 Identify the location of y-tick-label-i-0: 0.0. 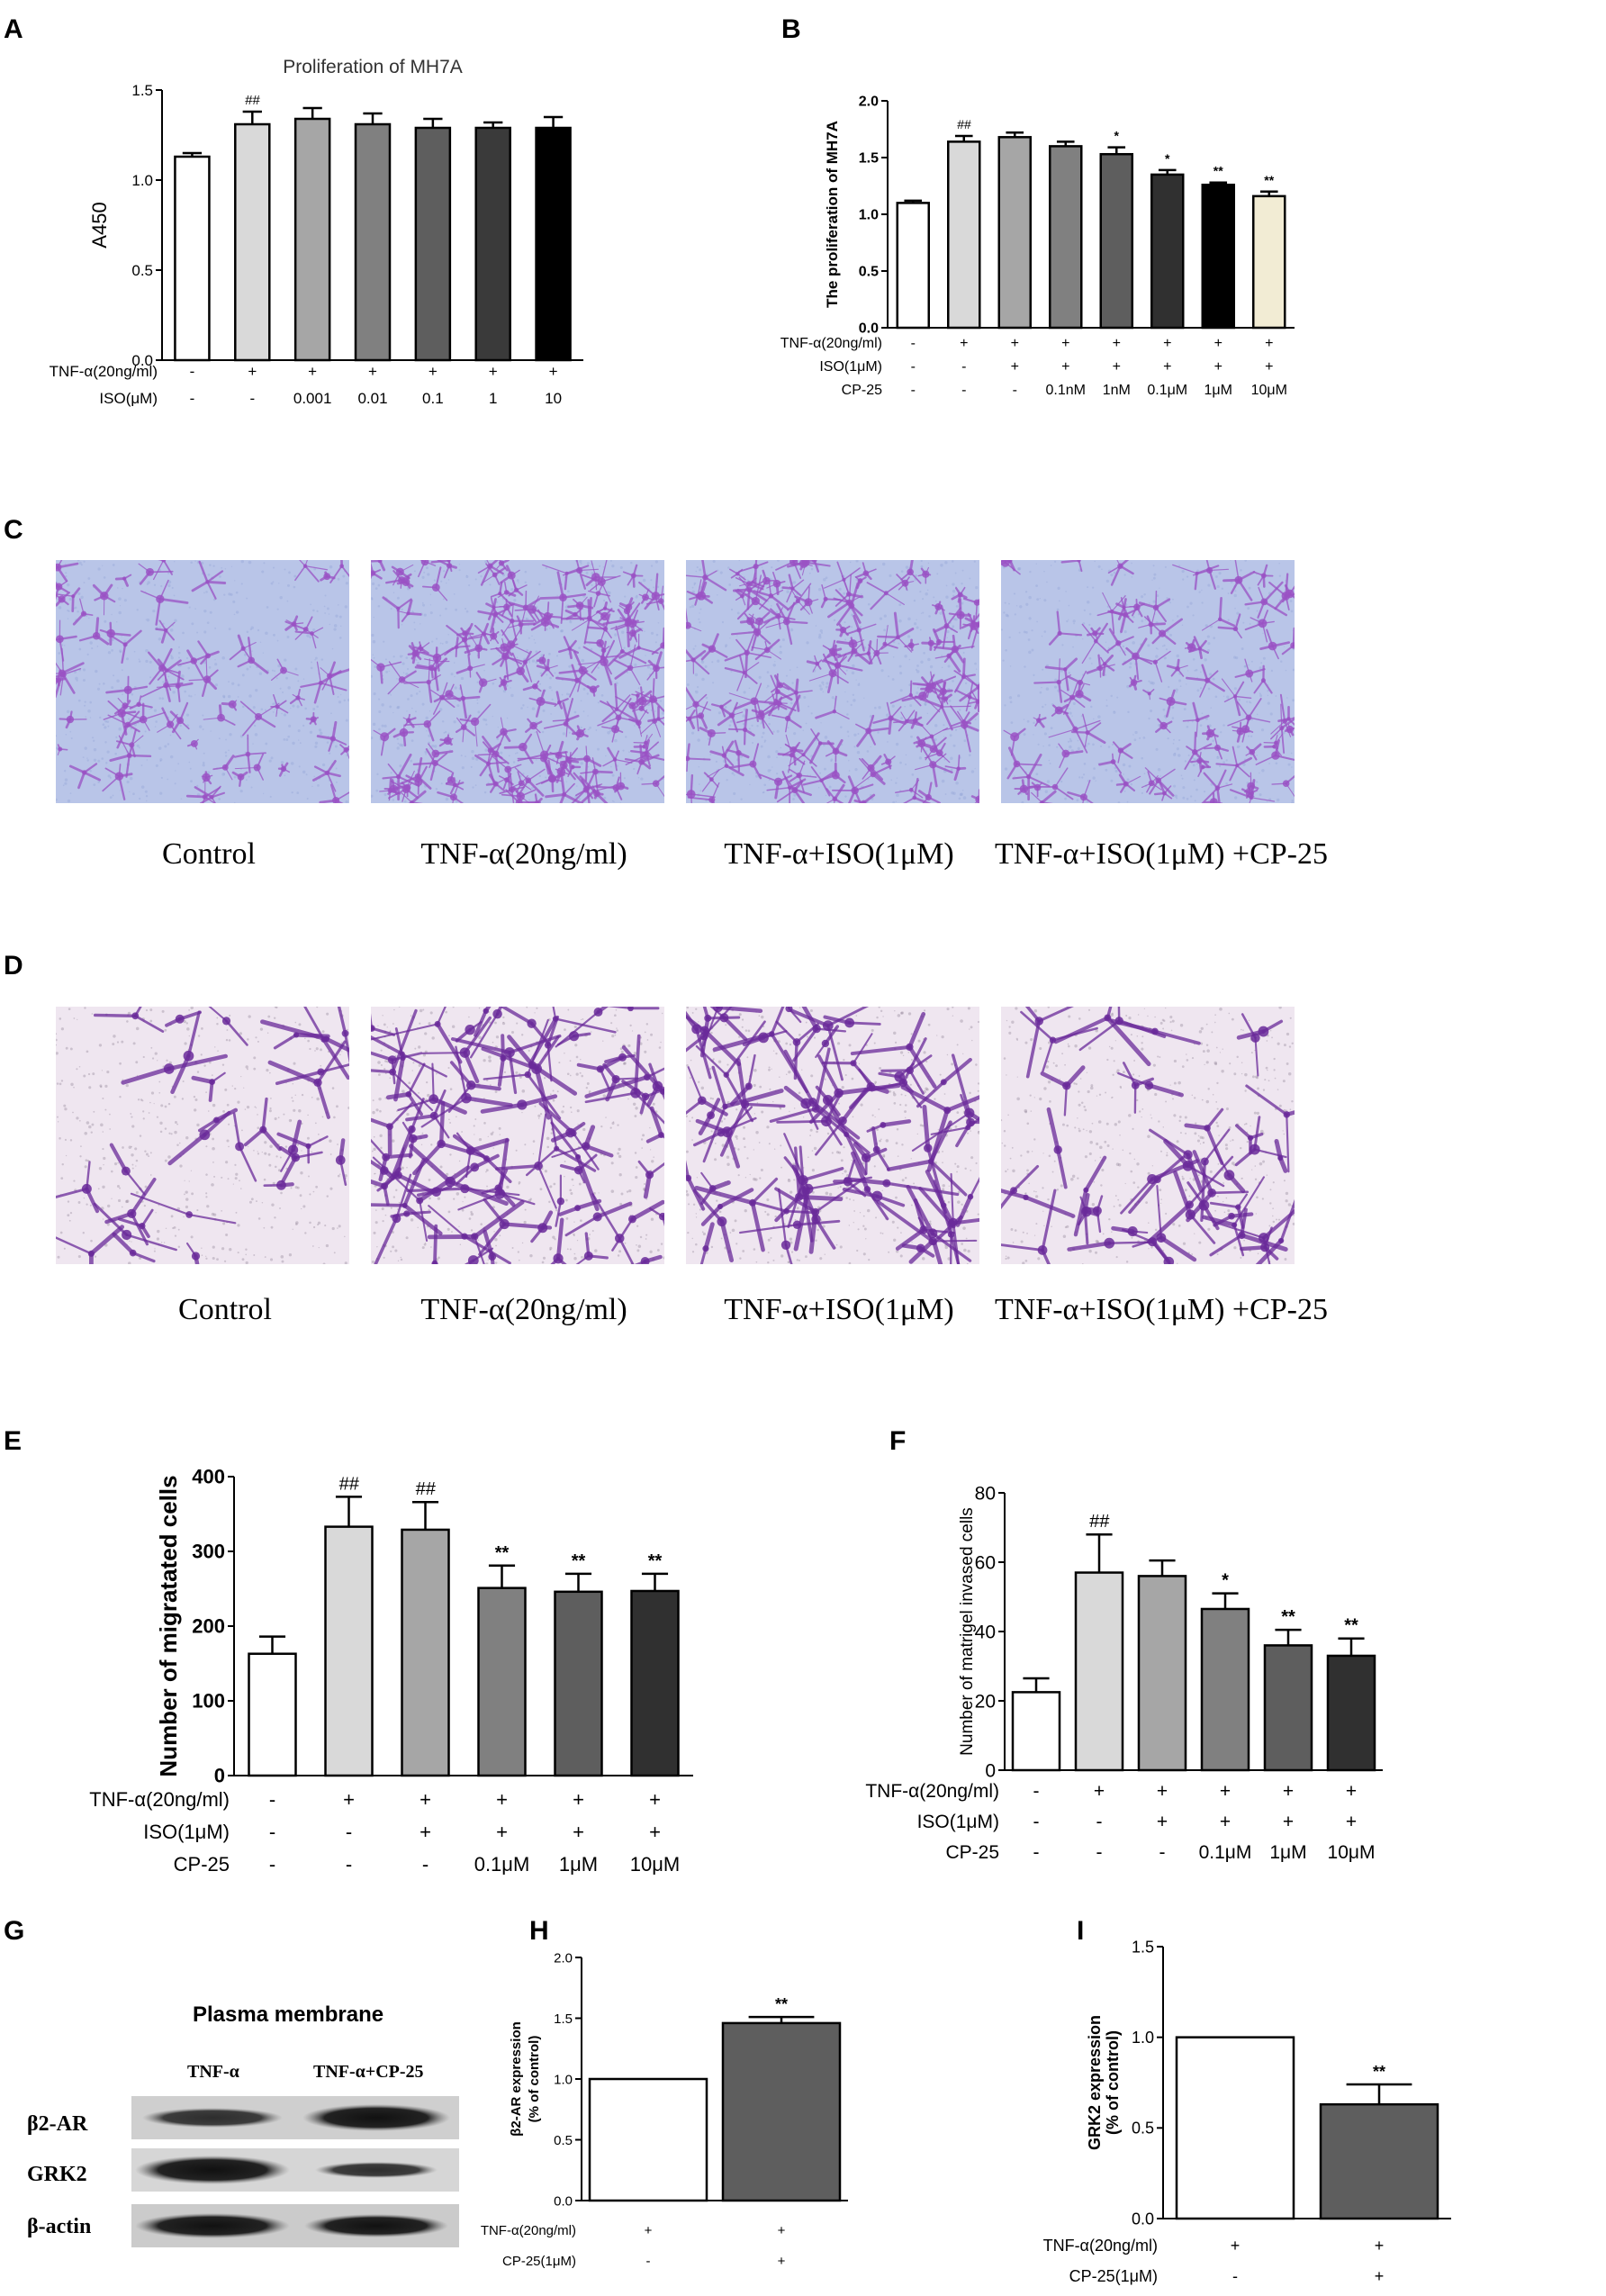
(1143, 2219).